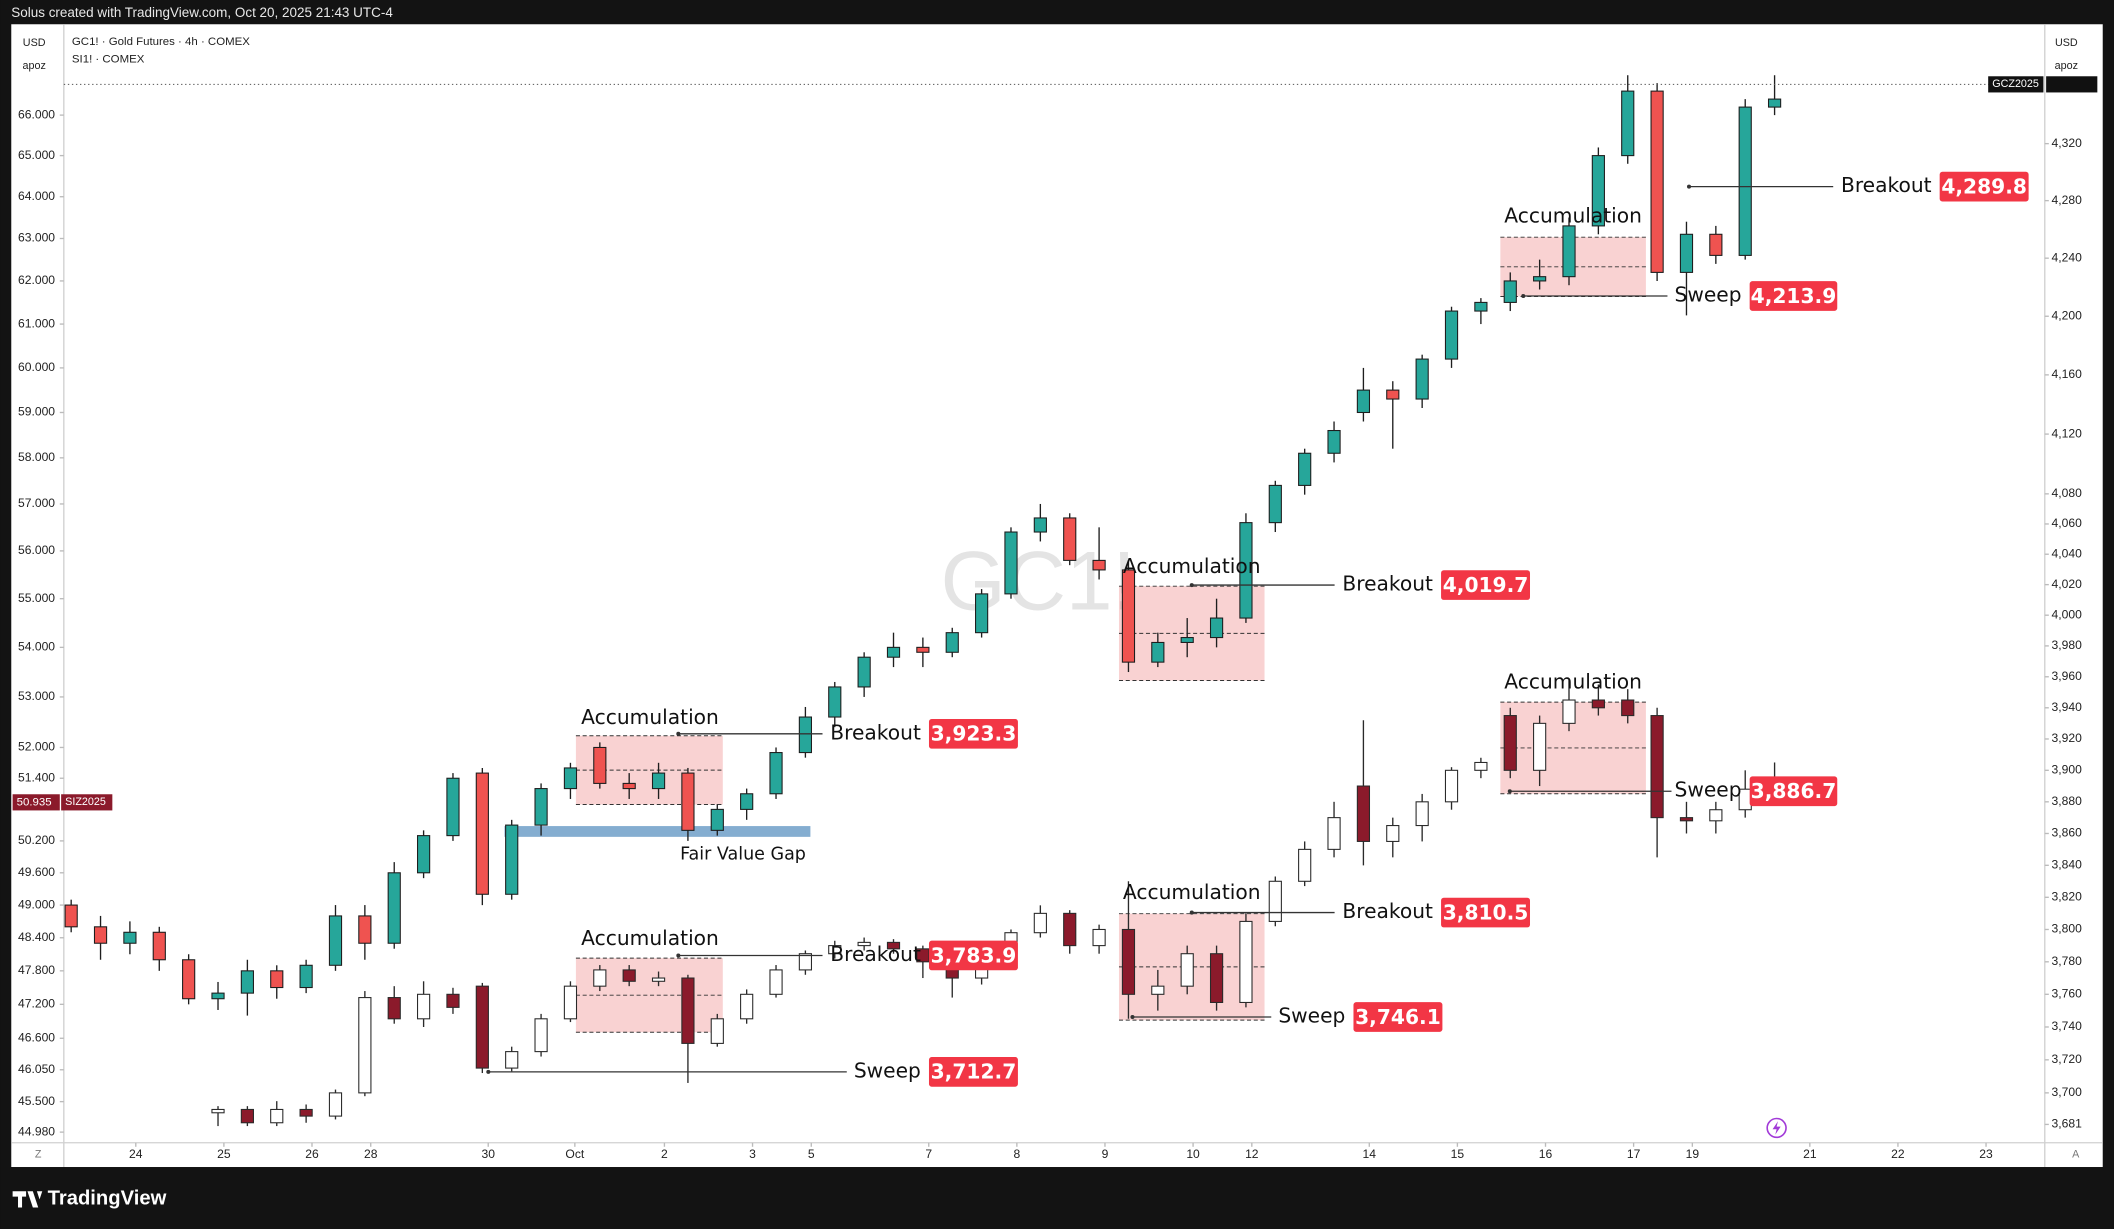  I want to click on y-tick-label: 61.000, so click(36, 323).